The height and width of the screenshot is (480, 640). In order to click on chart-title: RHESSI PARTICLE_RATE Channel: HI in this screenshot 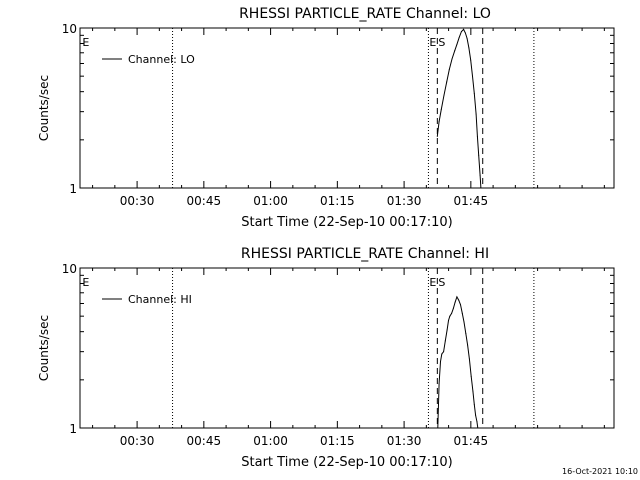, I will do `click(365, 254)`.